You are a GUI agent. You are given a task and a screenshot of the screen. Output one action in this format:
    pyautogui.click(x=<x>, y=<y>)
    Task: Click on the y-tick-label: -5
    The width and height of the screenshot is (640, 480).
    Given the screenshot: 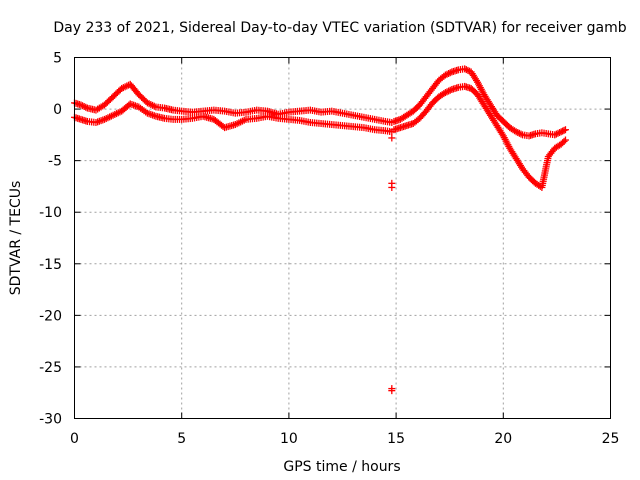 What is the action you would take?
    pyautogui.click(x=55, y=162)
    